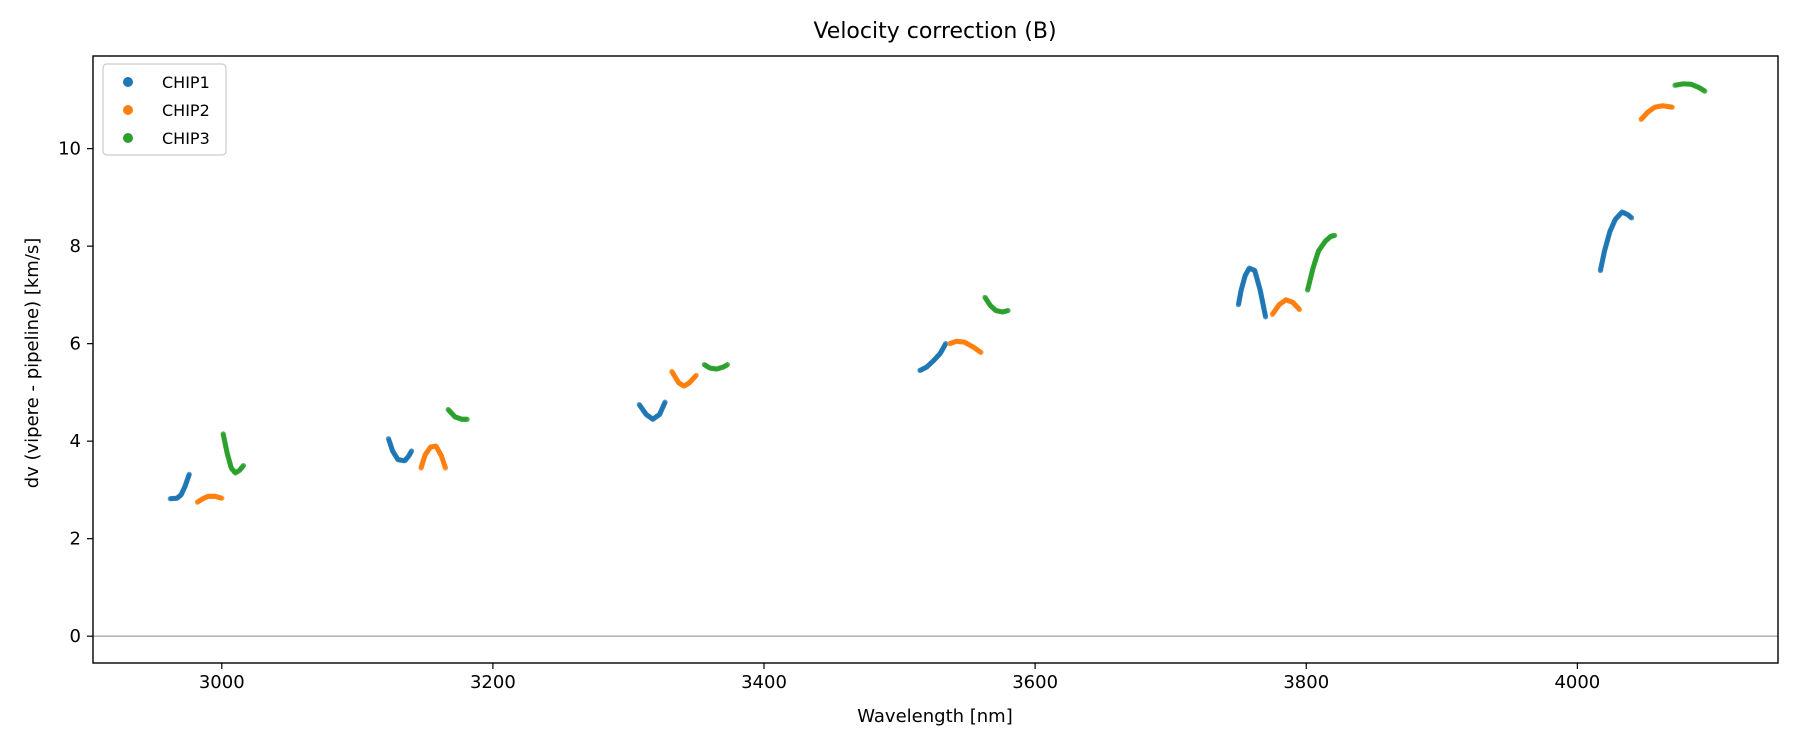 Image resolution: width=1800 pixels, height=750 pixels. Describe the element at coordinates (493, 682) in the screenshot. I see `x-tick-label: 3200` at that location.